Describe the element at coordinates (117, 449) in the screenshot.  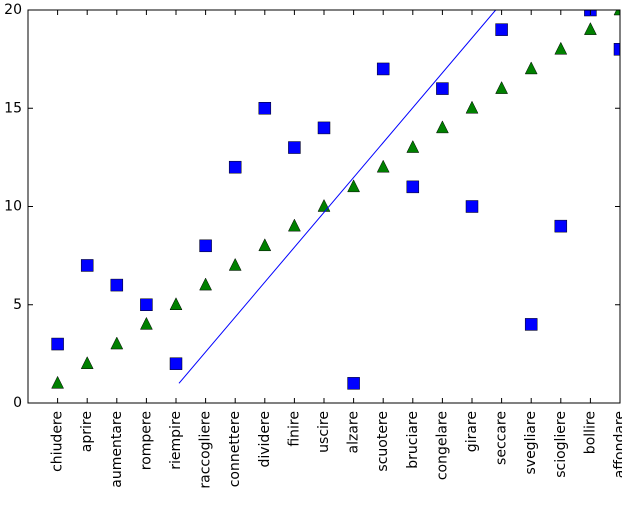
I see `x-tick-label: aumentare` at that location.